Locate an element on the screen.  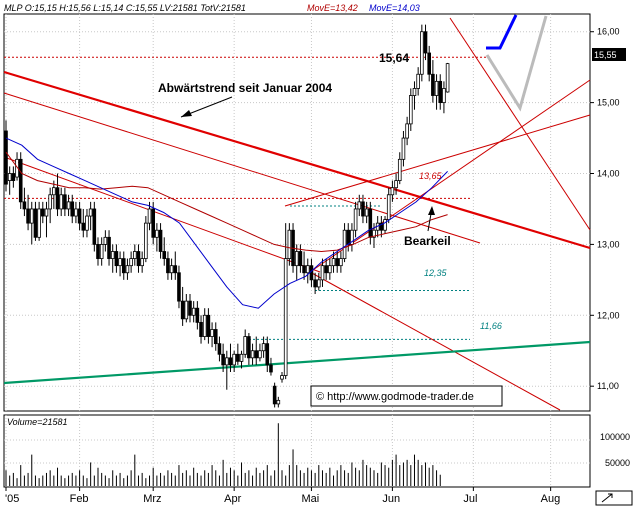
y-tick-label: 14,00 is located at coordinates (608, 174).